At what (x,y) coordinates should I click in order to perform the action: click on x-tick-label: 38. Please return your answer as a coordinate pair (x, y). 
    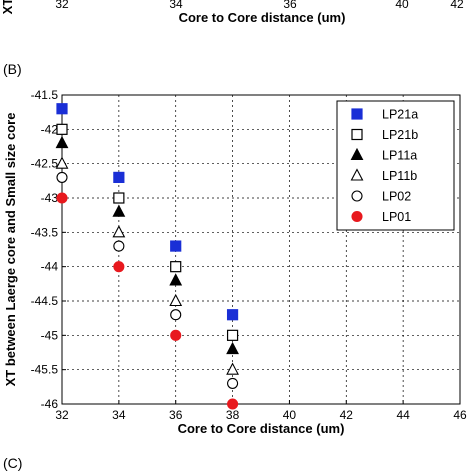
    Looking at the image, I should click on (233, 415).